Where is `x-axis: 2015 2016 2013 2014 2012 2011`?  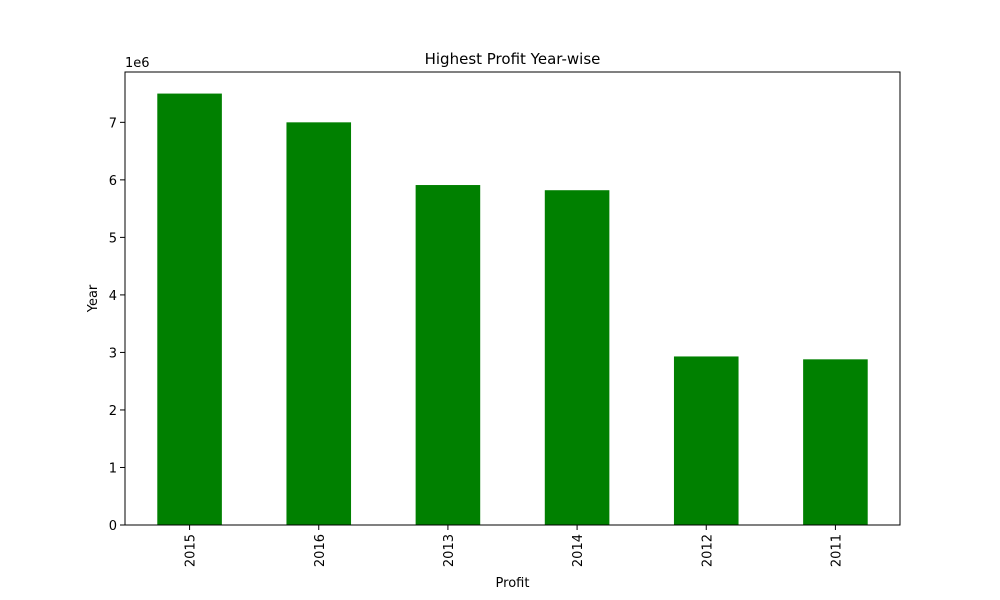 x-axis: 2015 2016 2013 2014 2012 2011 is located at coordinates (514, 546).